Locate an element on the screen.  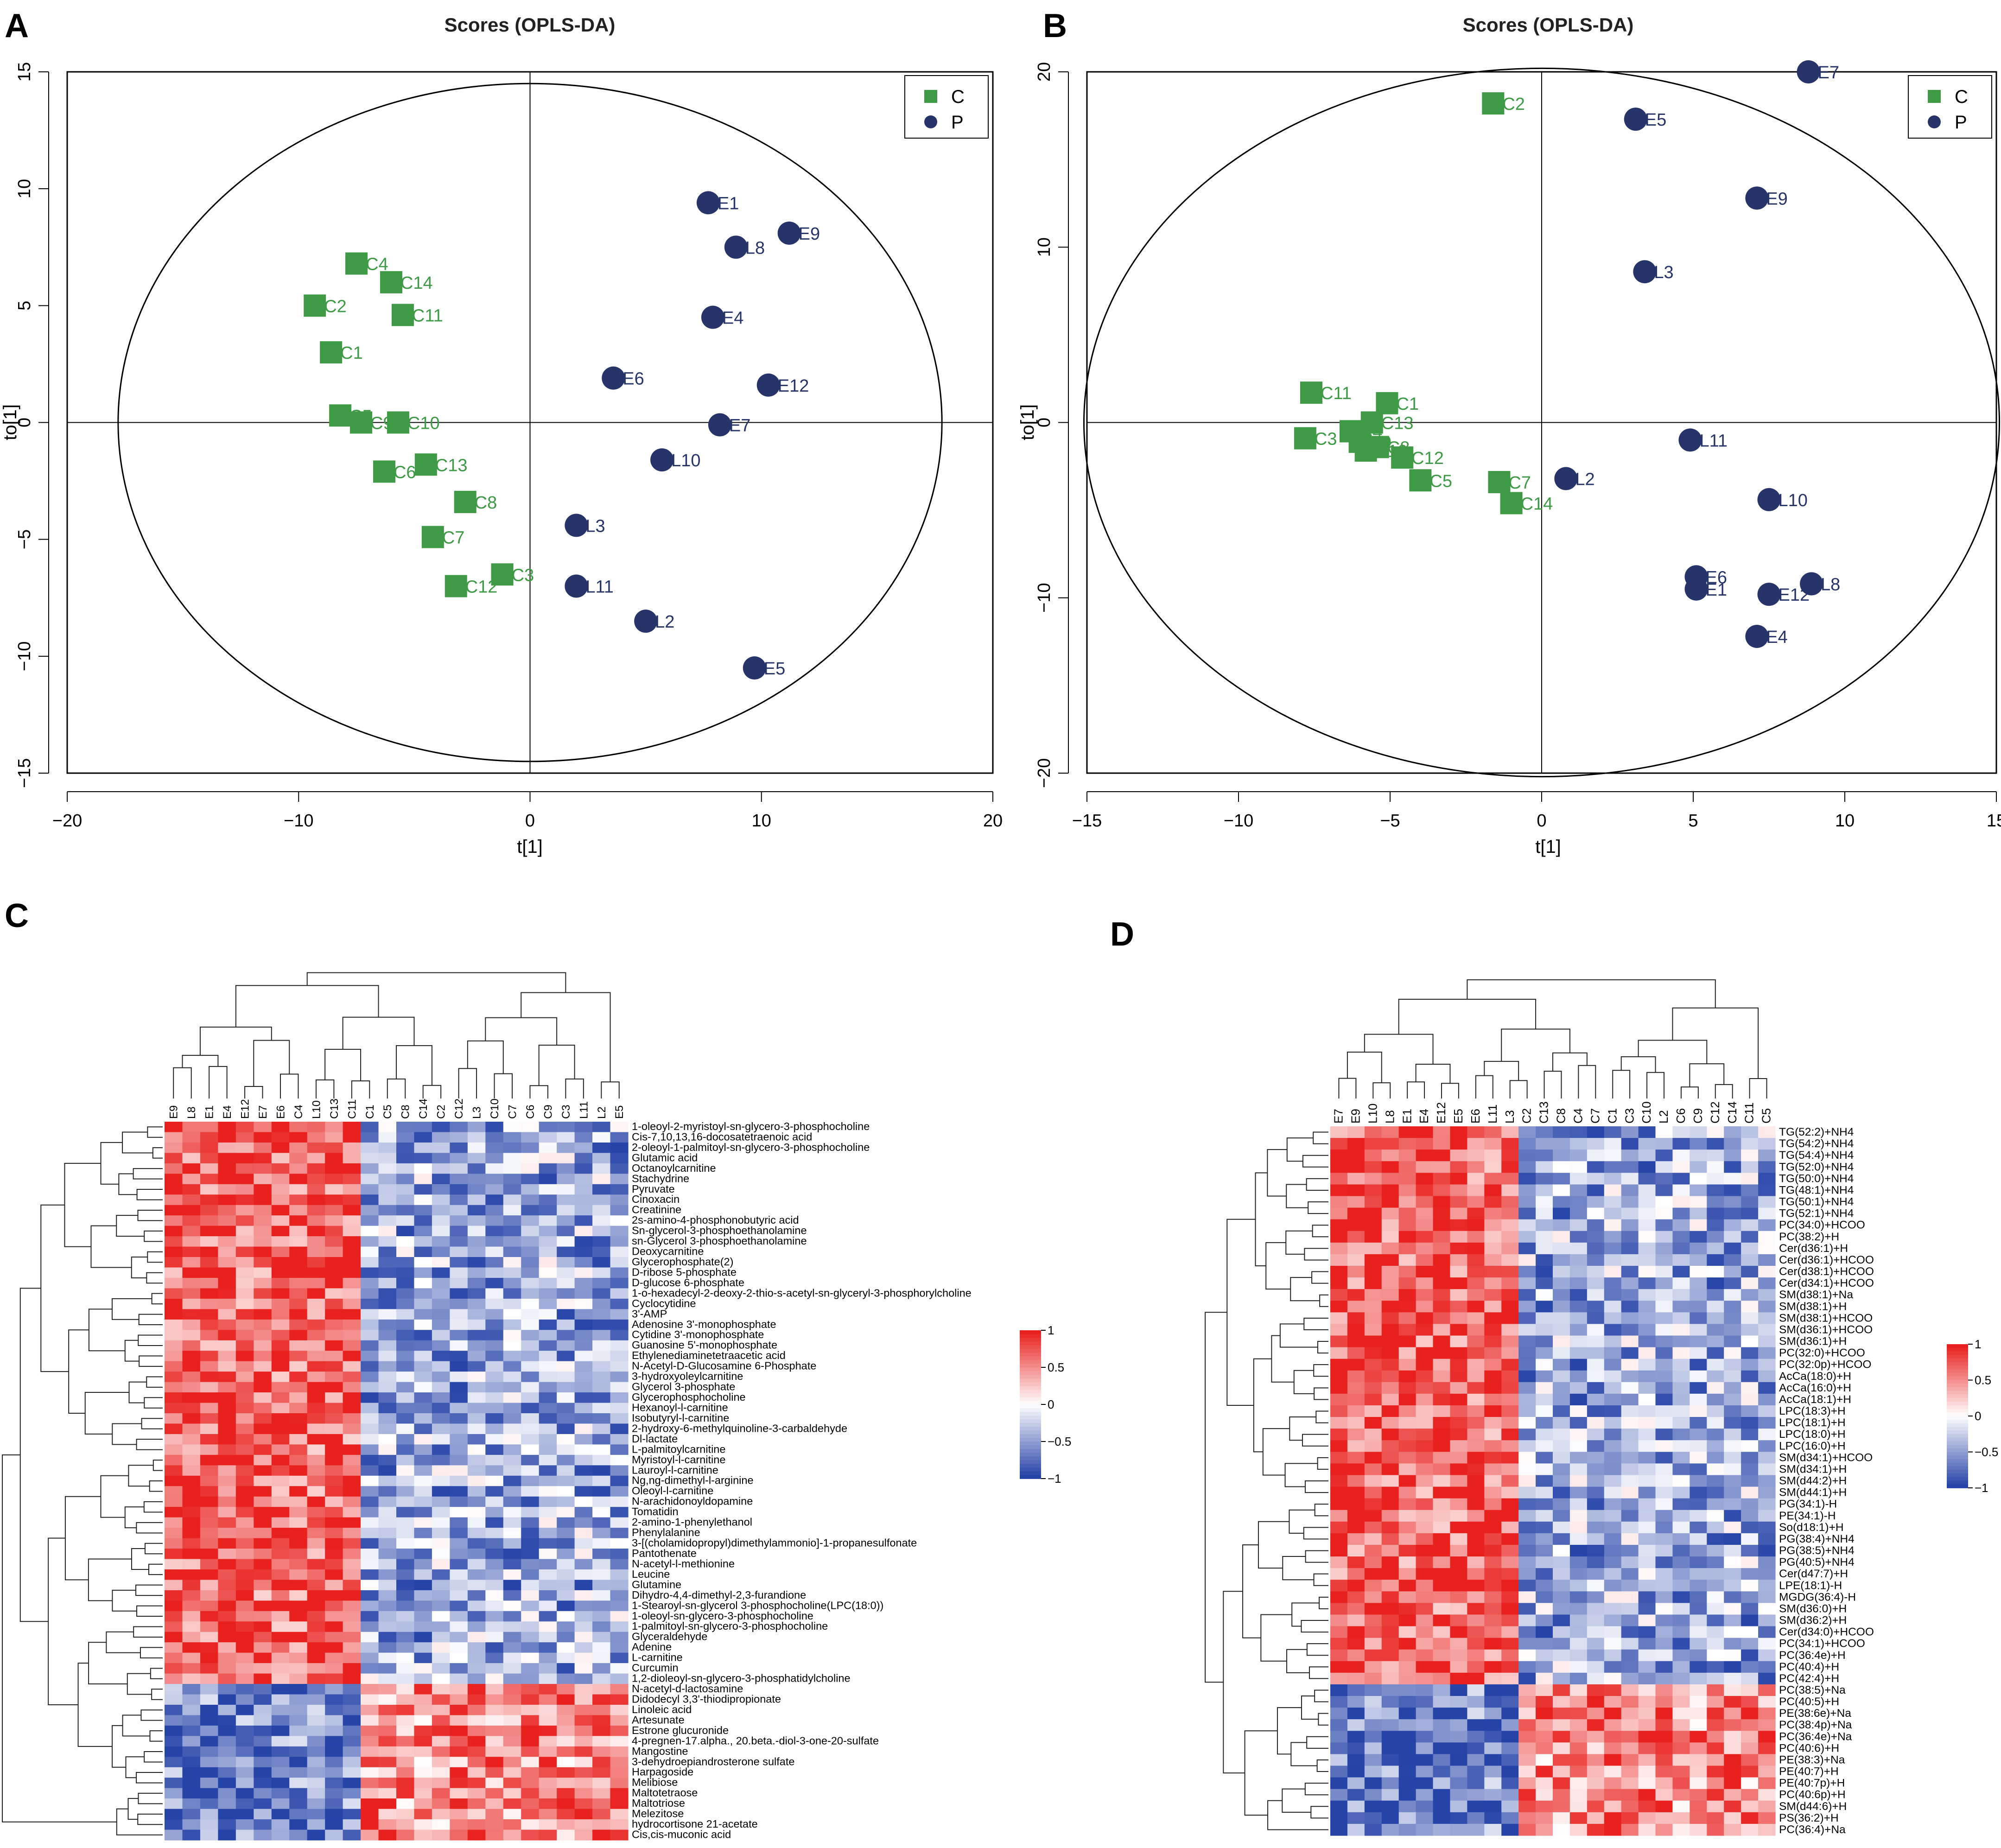
panel-d-col-label-E6: E6 is located at coordinates (1475, 1116).